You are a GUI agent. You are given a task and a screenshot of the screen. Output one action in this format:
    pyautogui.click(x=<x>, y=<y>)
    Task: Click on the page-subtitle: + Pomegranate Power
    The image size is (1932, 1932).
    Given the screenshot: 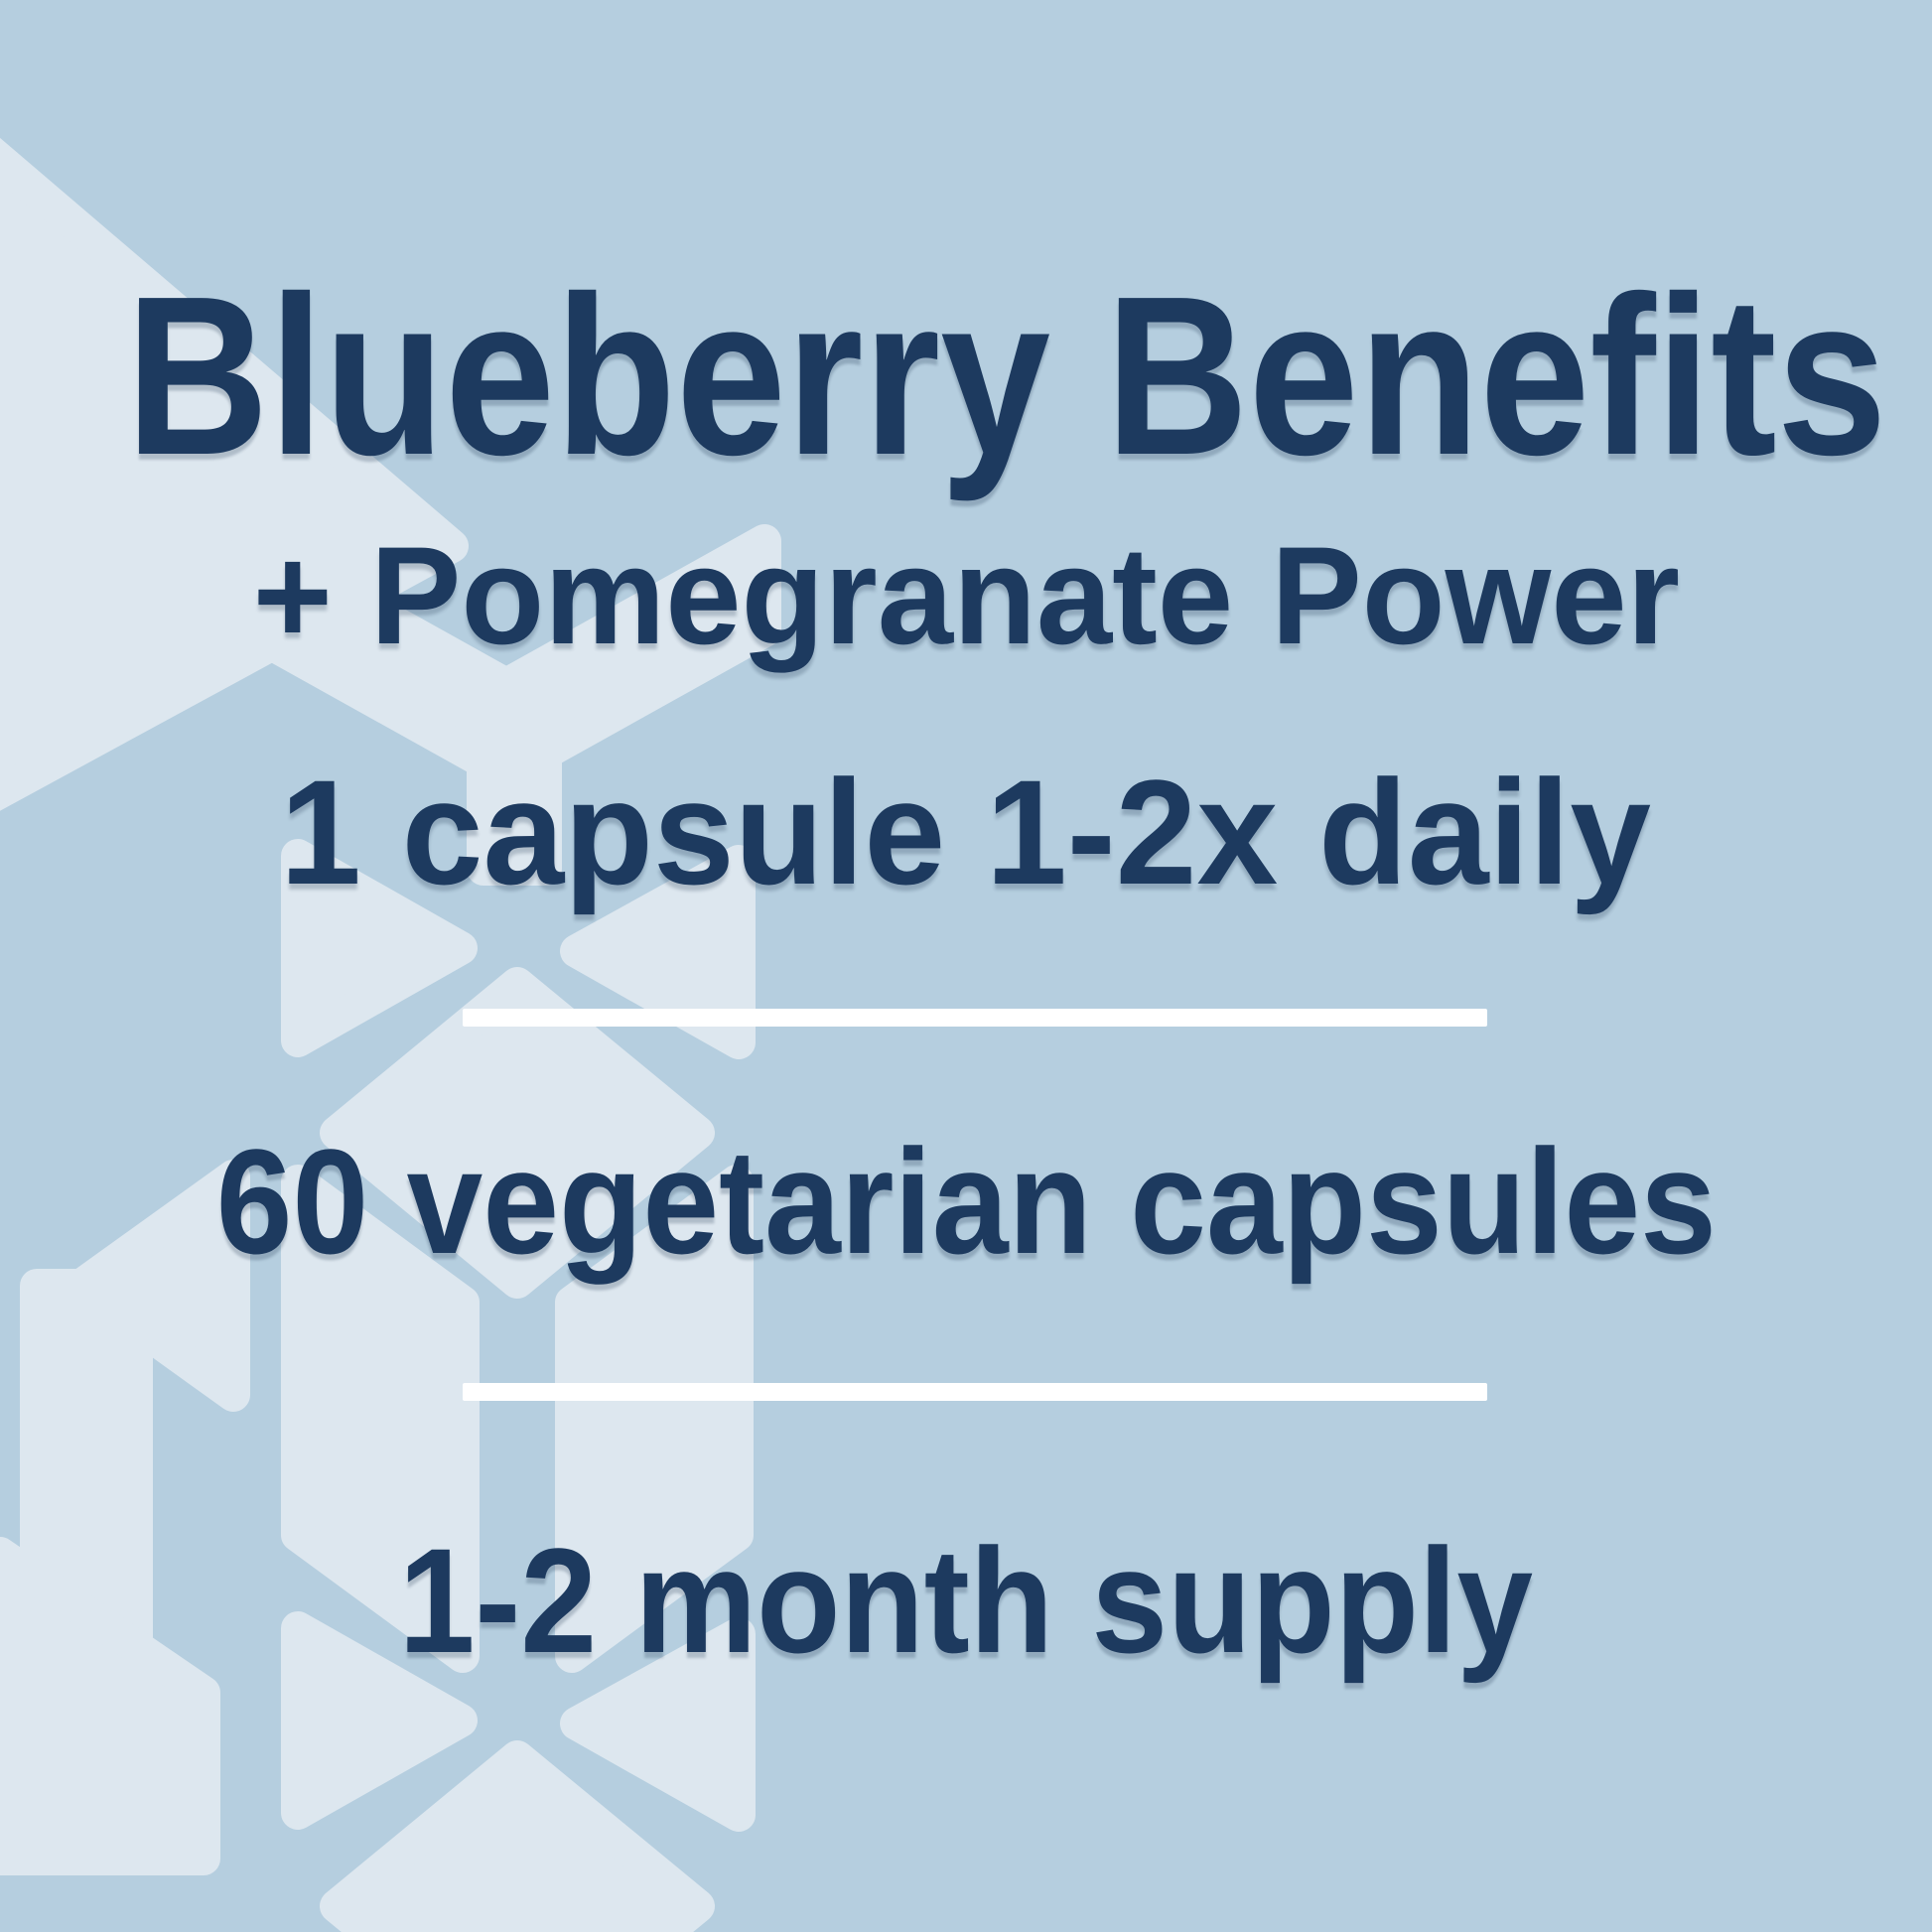 What is the action you would take?
    pyautogui.click(x=966, y=595)
    